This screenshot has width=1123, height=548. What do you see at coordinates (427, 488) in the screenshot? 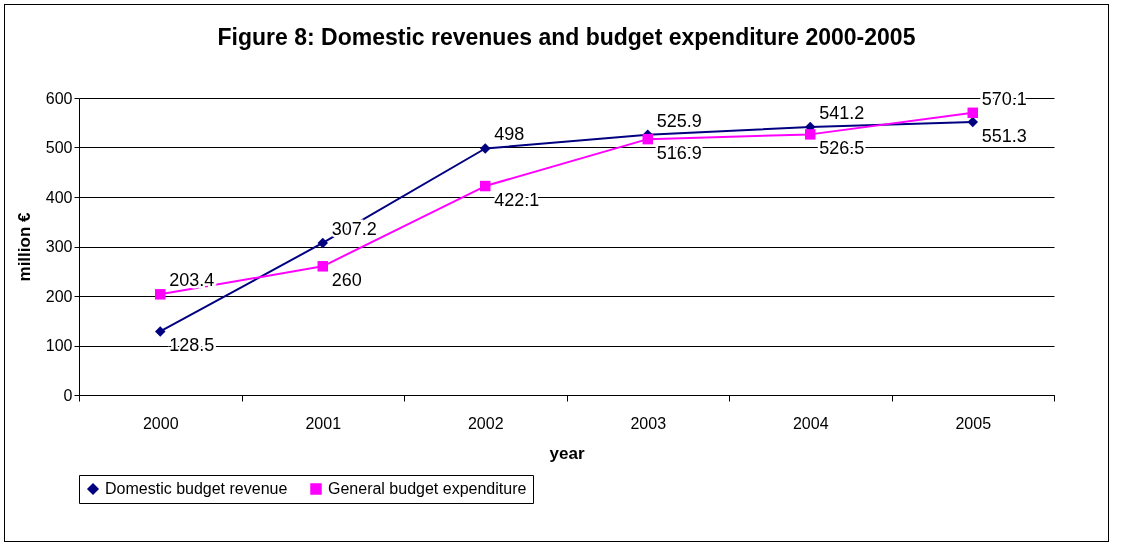
I see `legend-label: General budget expenditure` at bounding box center [427, 488].